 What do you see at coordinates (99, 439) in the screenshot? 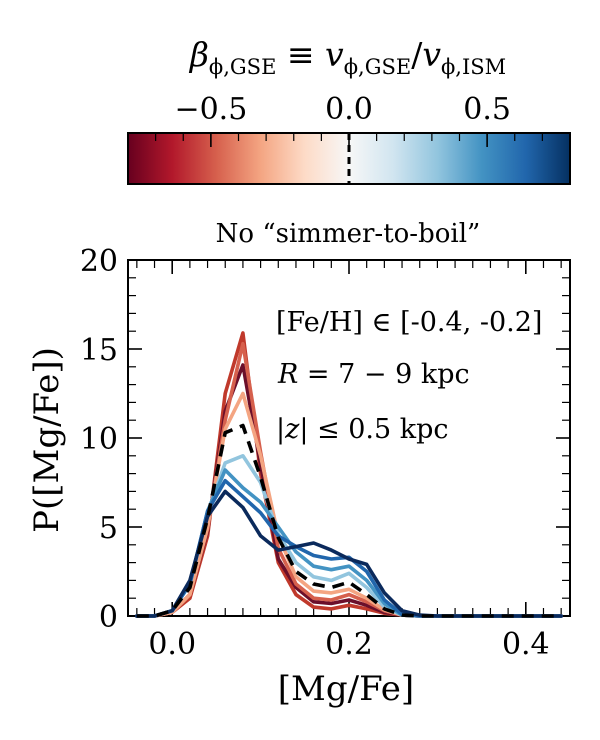
I see `y-tick-label: 10` at bounding box center [99, 439].